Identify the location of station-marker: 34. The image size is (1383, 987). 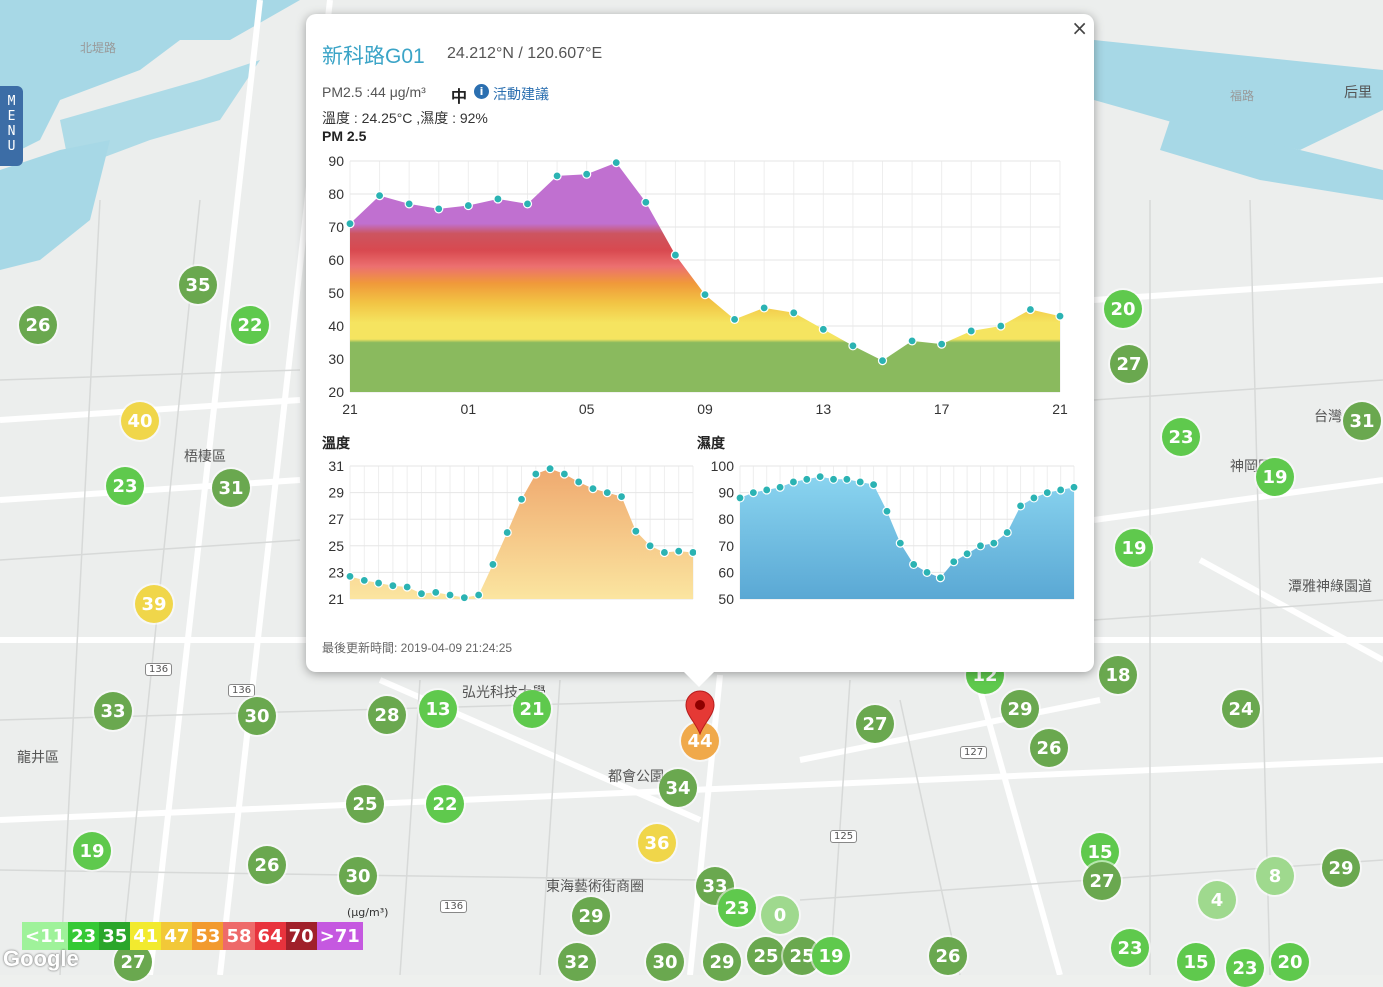
(678, 788).